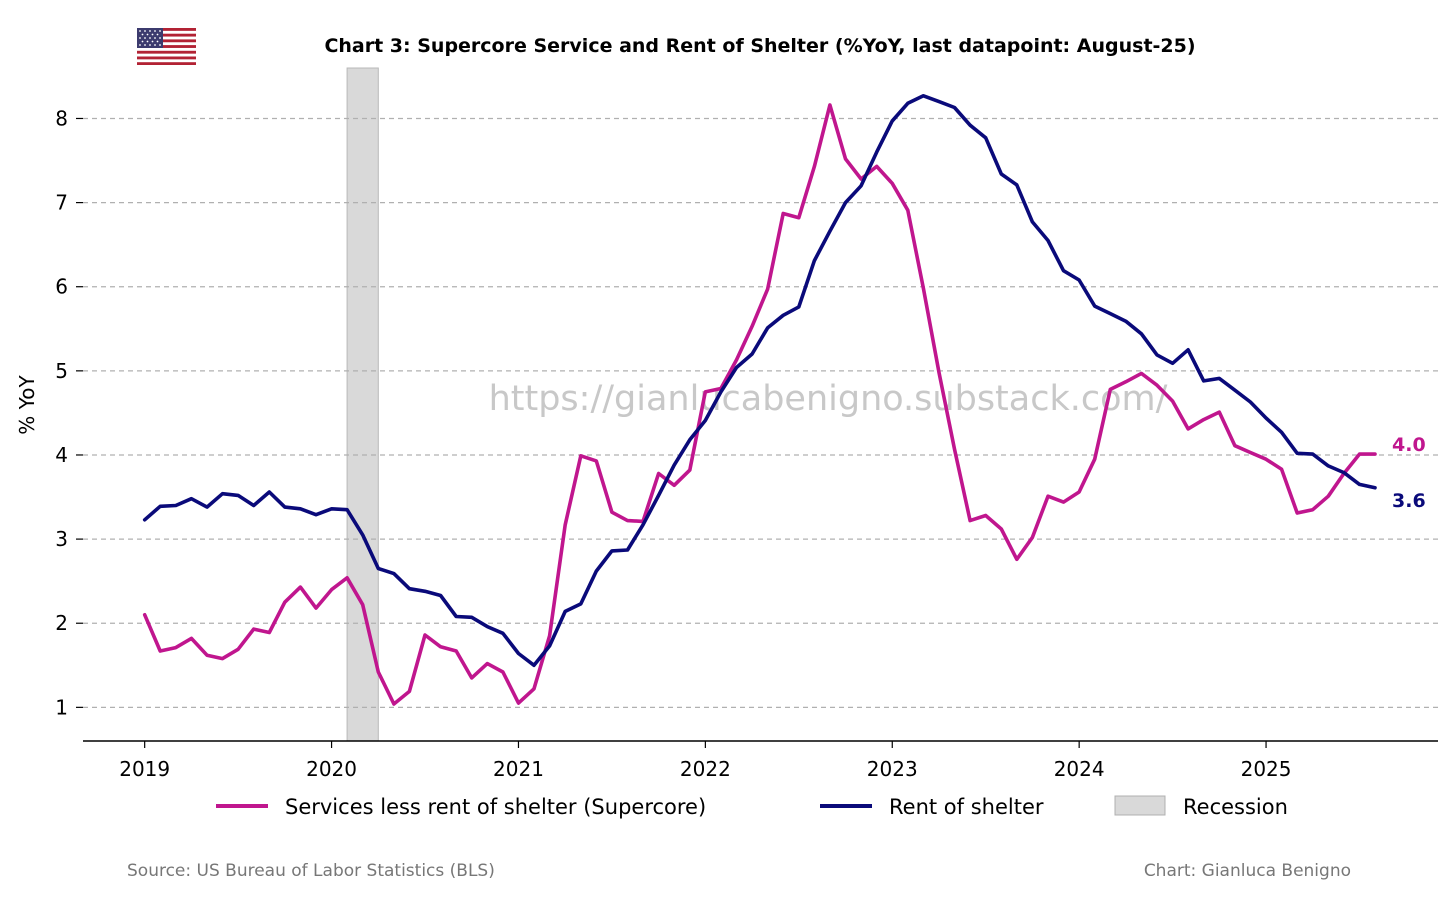 This screenshot has width=1456, height=898. What do you see at coordinates (61, 203) in the screenshot?
I see `y-tick-label: 7` at bounding box center [61, 203].